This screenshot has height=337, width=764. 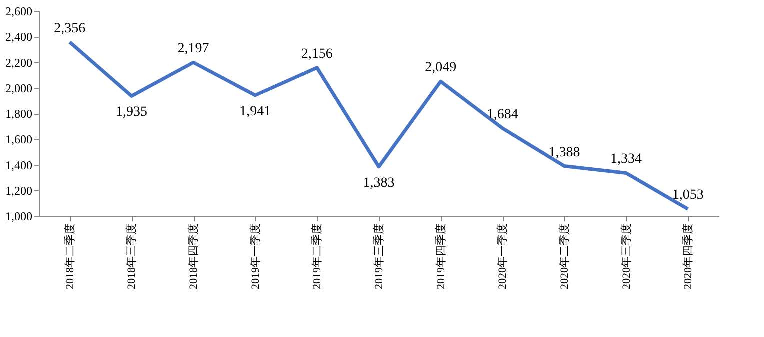 I want to click on y-tick-label: 2,600, so click(x=19, y=11).